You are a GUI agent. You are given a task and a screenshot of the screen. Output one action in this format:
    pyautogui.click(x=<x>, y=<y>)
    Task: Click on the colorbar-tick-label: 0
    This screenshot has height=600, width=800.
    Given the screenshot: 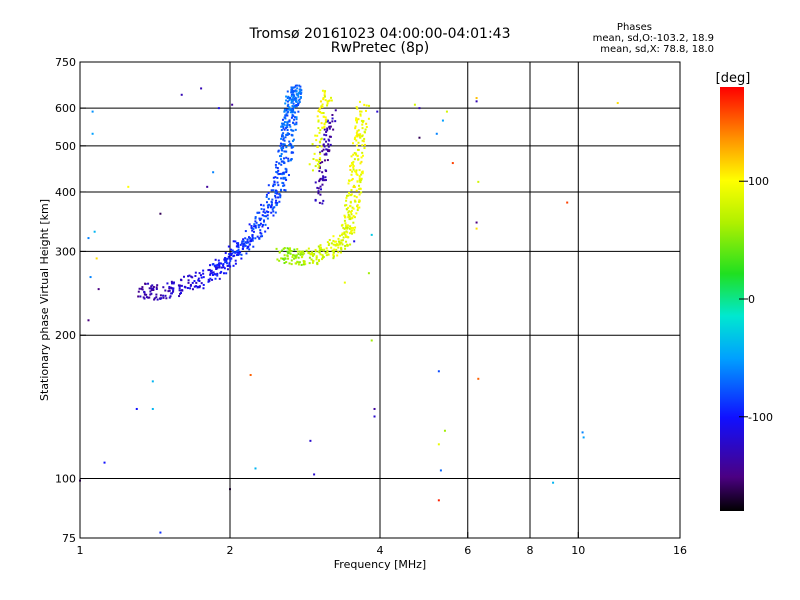 What is the action you would take?
    pyautogui.click(x=751, y=299)
    